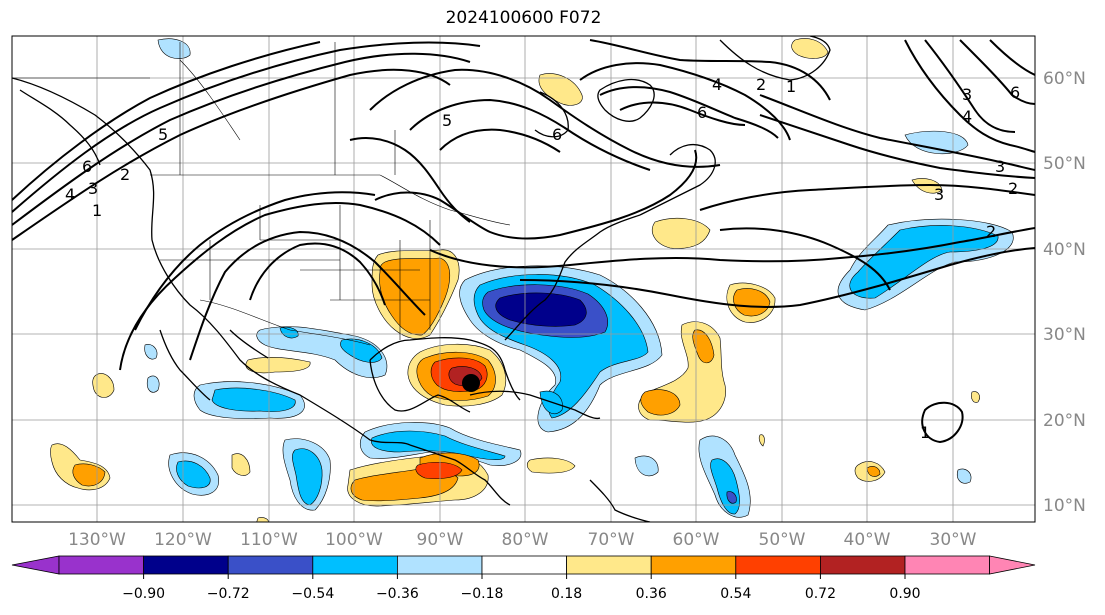 The width and height of the screenshot is (1105, 615). I want to click on colorbar, so click(523, 565).